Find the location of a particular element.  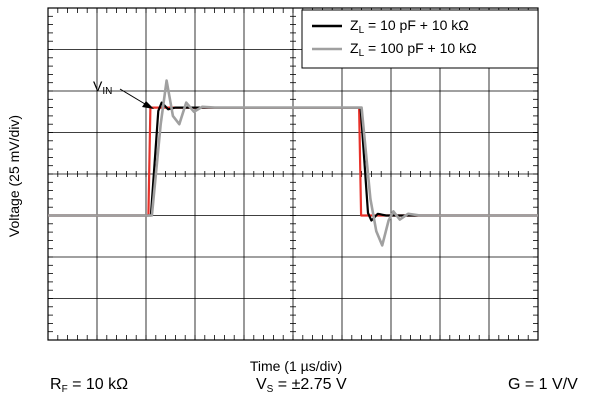

legend is located at coordinates (420, 39).